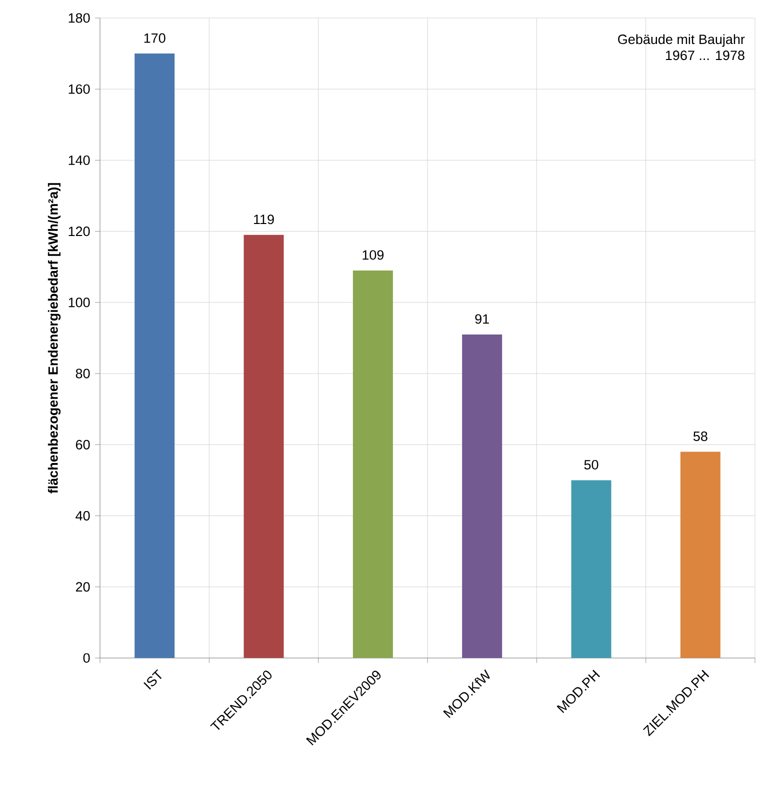  Describe the element at coordinates (482, 319) in the screenshot. I see `data-label: 91` at that location.